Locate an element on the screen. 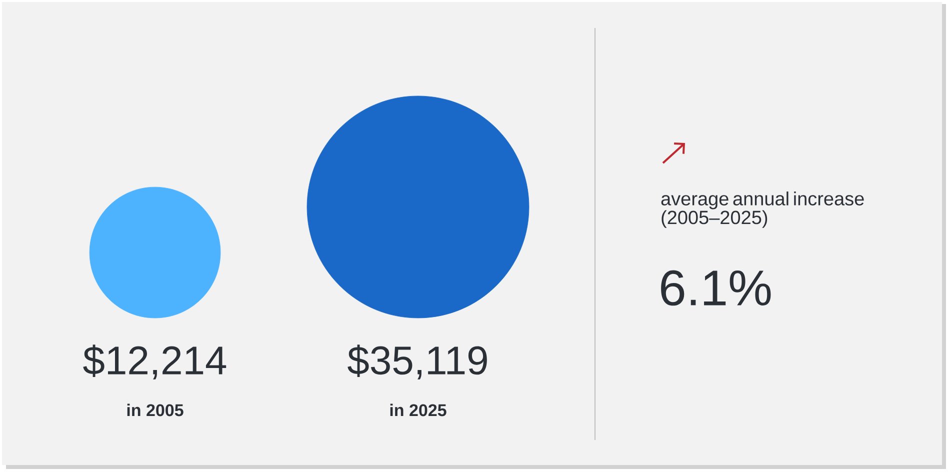 This screenshot has width=948, height=473. category-label: in 2025 is located at coordinates (418, 410).